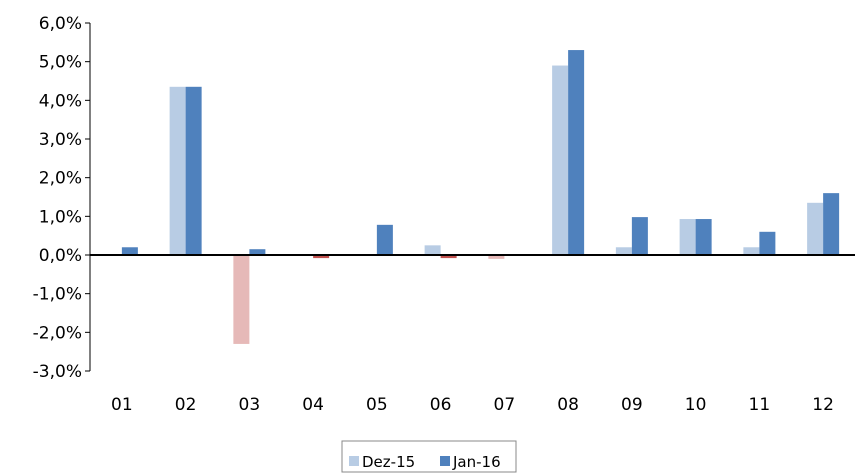  Describe the element at coordinates (122, 405) in the screenshot. I see `x-category-label: 01` at that location.